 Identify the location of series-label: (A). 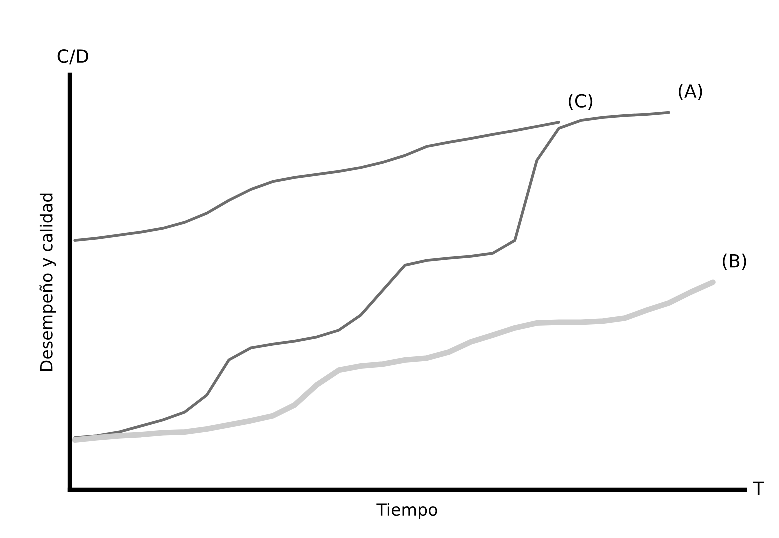
(690, 92).